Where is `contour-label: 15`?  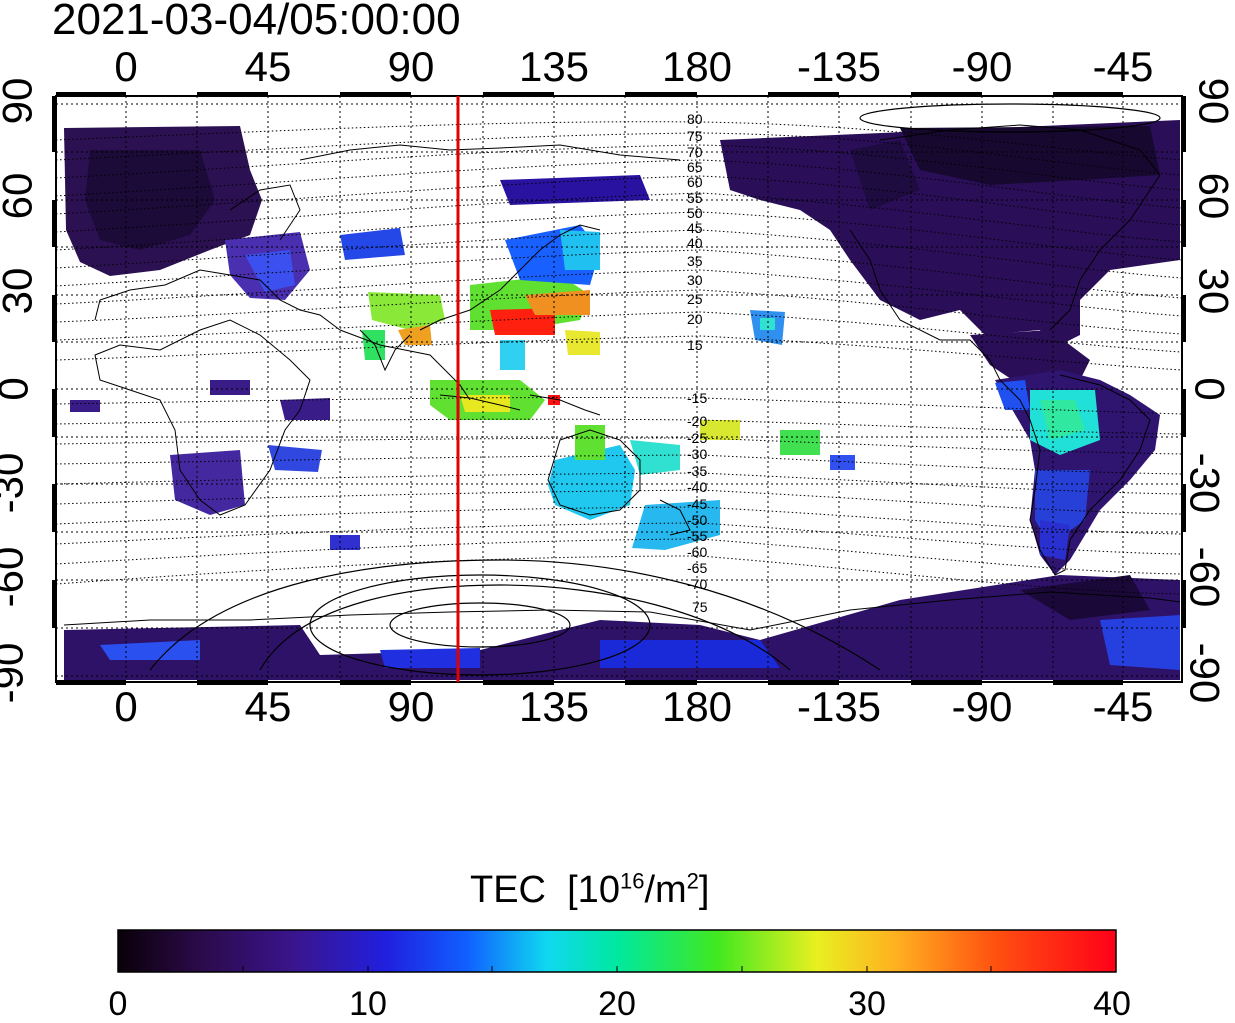
contour-label: 15 is located at coordinates (695, 345).